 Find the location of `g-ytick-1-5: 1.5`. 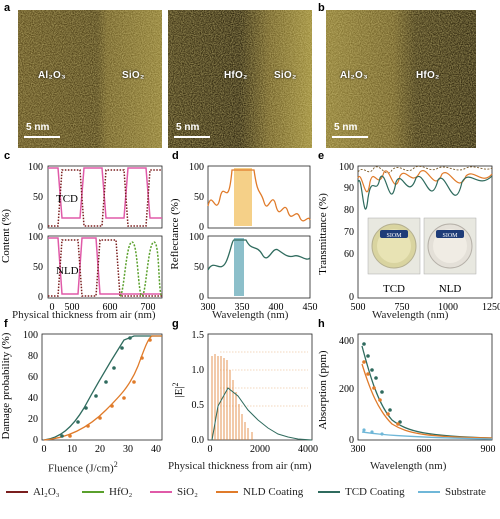

g-ytick-1-5: 1.5 is located at coordinates (198, 335).